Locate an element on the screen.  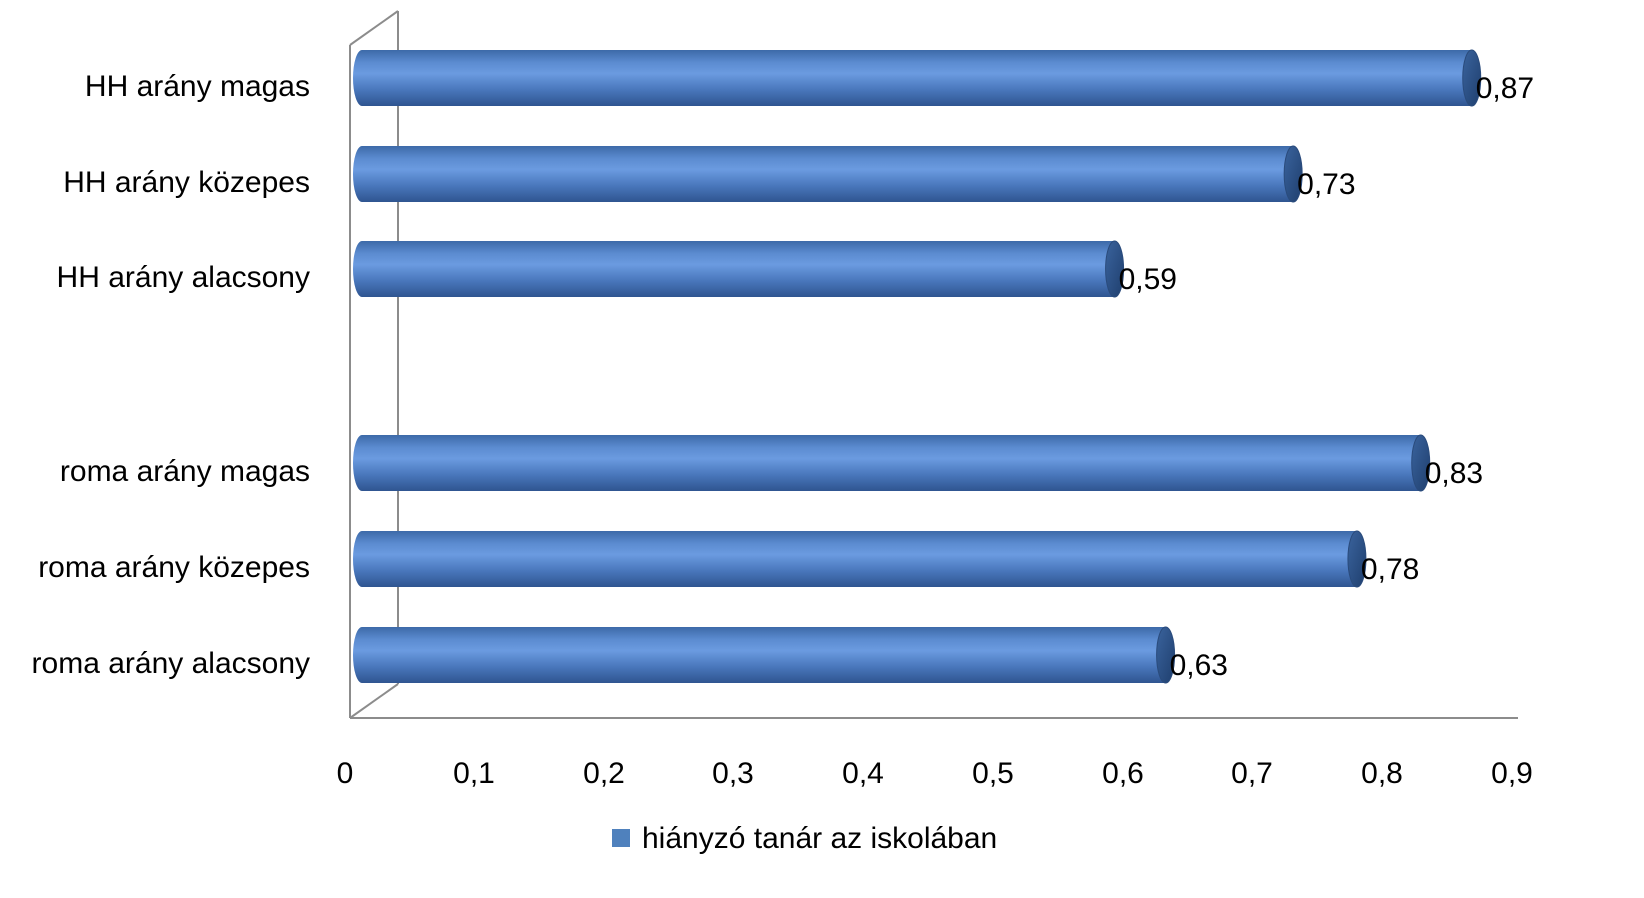
floor-left-edge is located at coordinates (374, 701).